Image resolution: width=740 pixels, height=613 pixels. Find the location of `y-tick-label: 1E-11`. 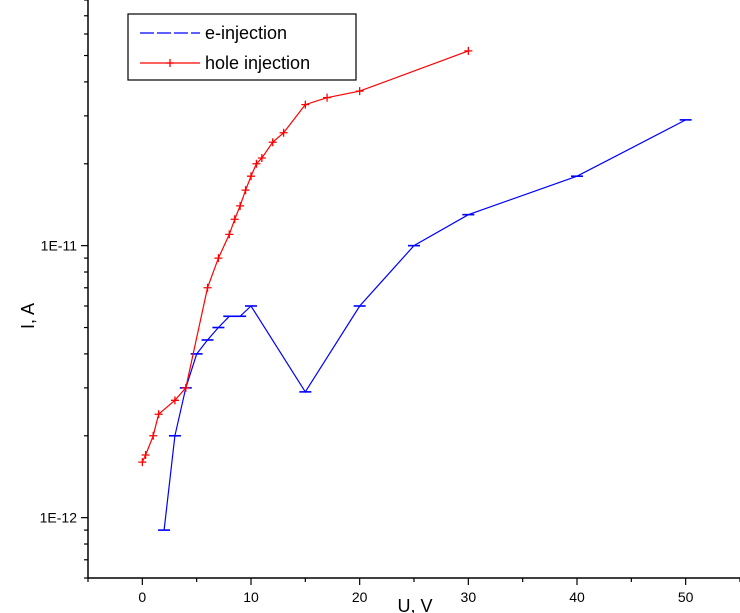

y-tick-label: 1E-11 is located at coordinates (59, 246).